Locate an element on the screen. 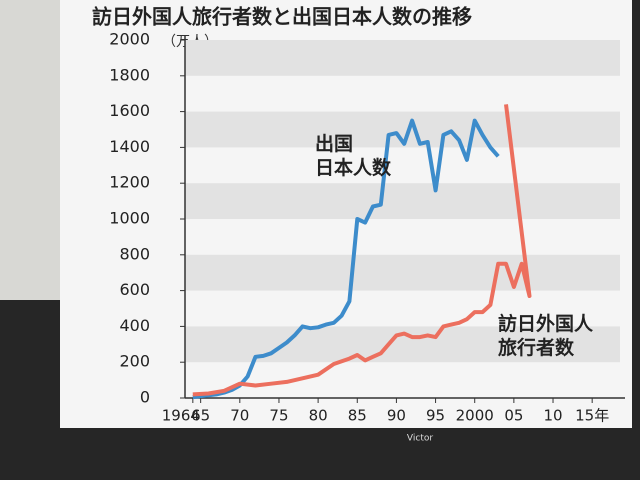 The image size is (640, 480). x-tick-label: 95 is located at coordinates (435, 416).